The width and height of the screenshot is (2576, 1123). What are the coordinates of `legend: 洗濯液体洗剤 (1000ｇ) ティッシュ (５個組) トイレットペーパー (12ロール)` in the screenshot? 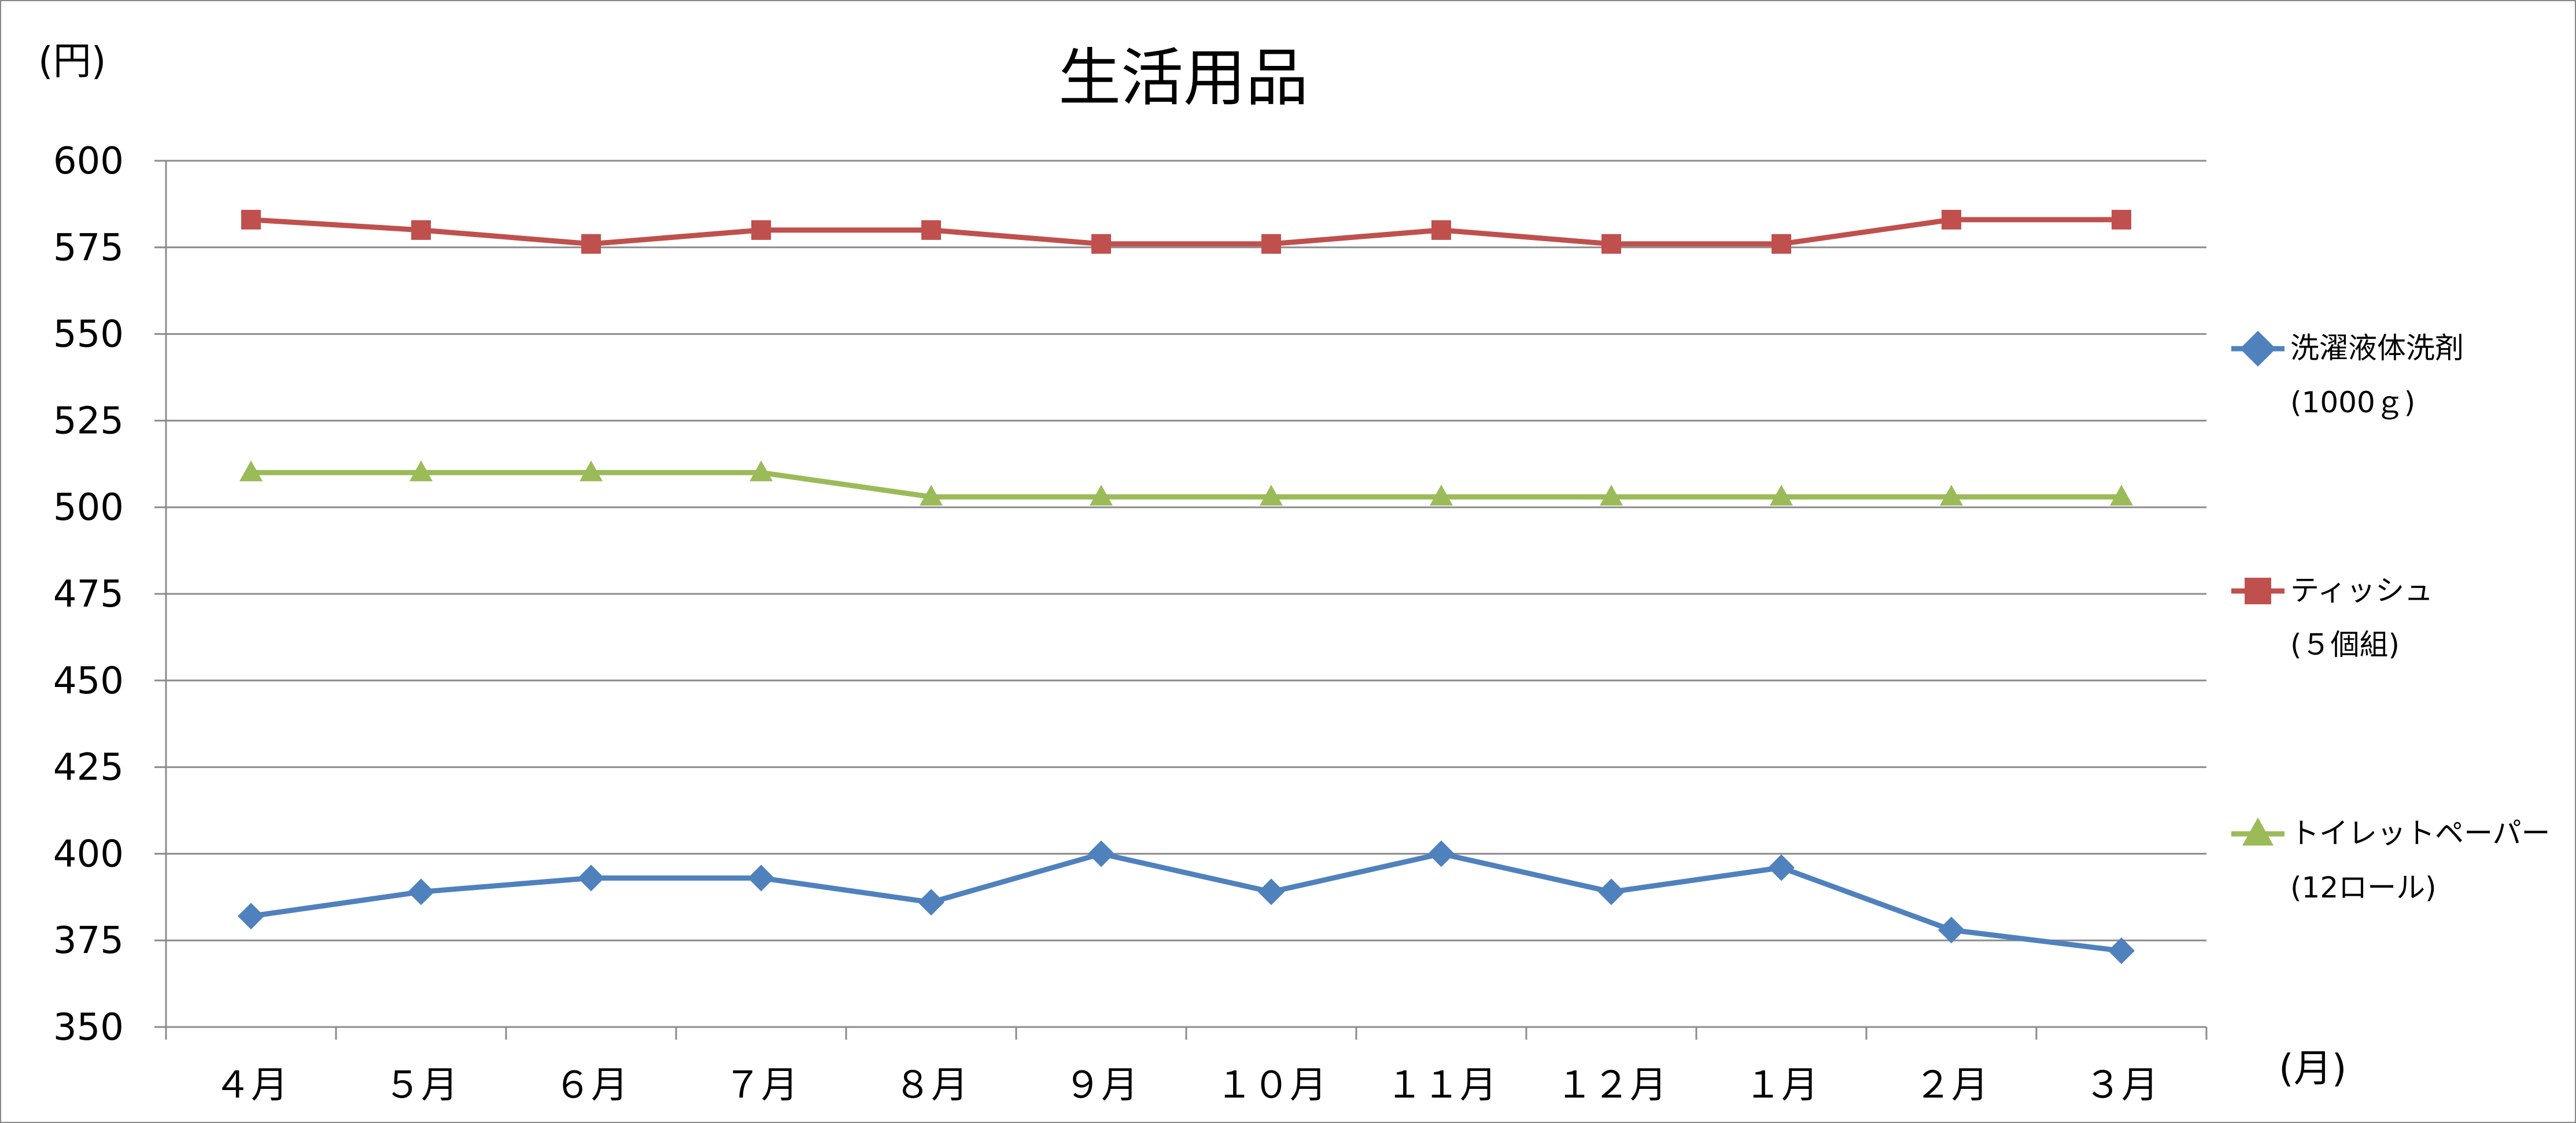 It's located at (2391, 617).